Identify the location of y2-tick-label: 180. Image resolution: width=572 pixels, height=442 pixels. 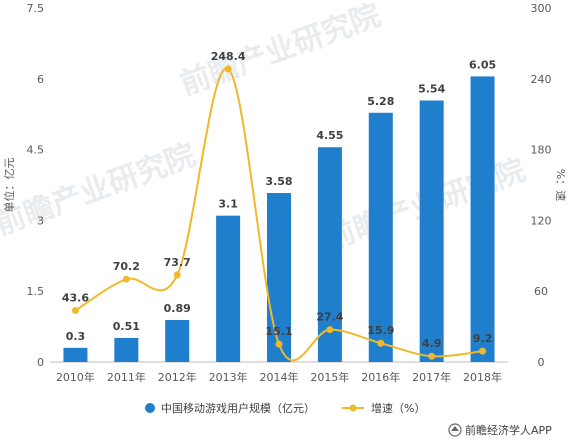
(541, 150).